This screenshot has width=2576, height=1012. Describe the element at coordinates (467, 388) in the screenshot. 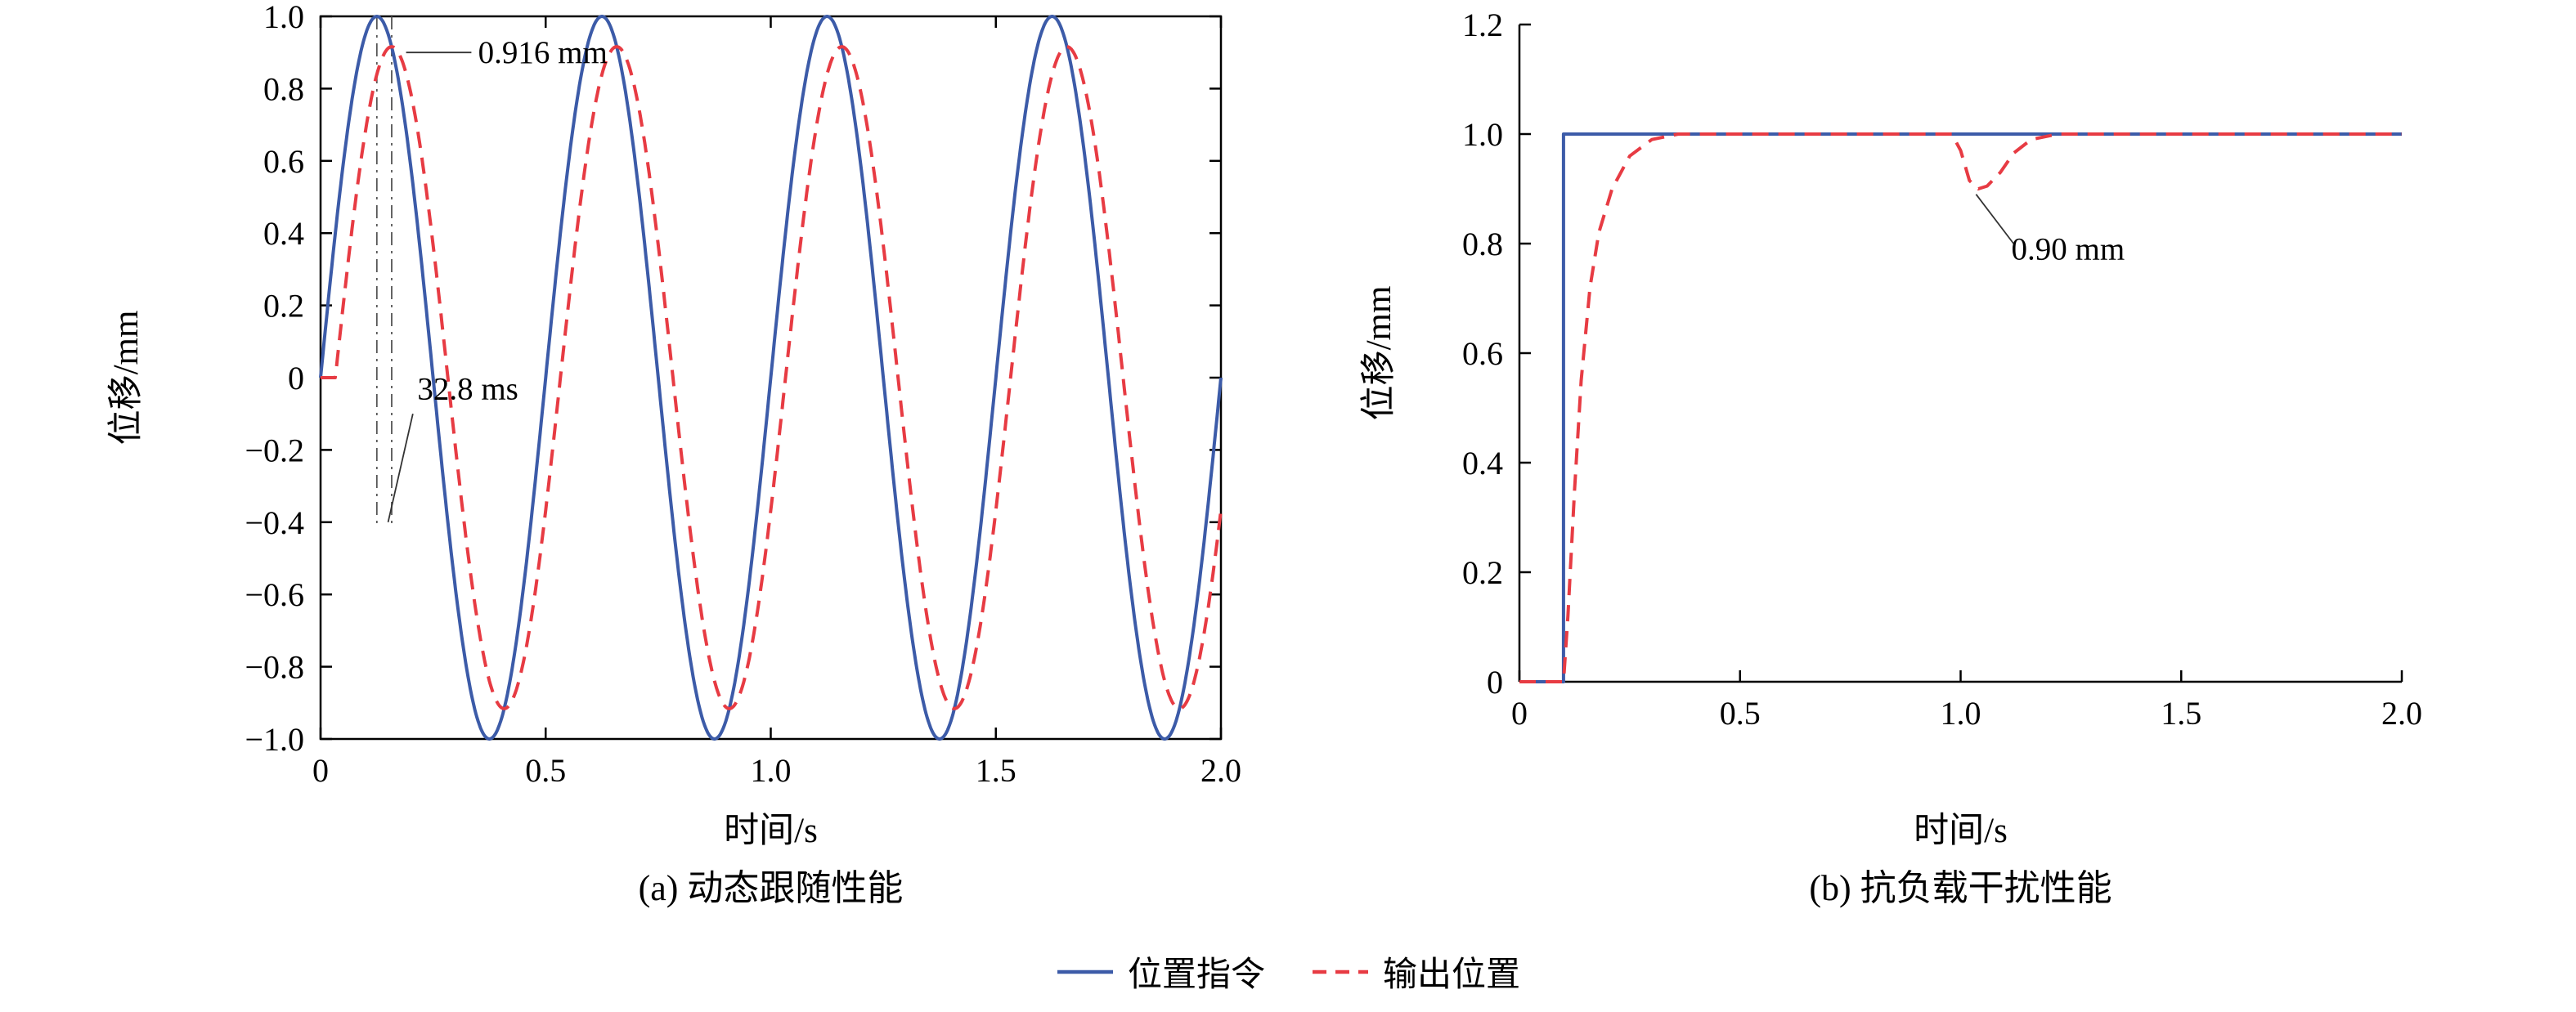

I see `annotation-text: 32.8 ms` at that location.